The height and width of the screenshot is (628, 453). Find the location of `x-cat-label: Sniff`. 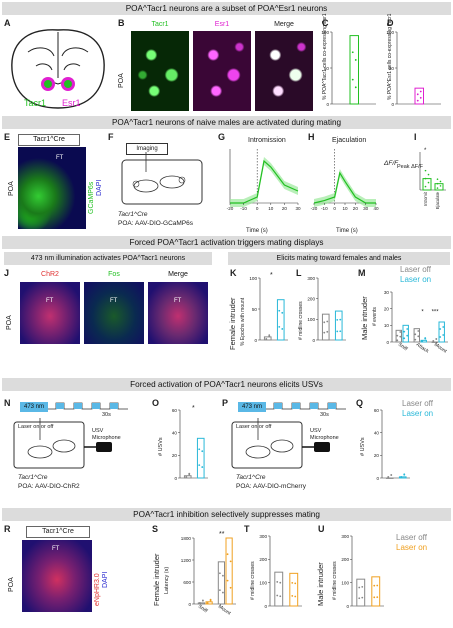

x-cat-label: Sniff is located at coordinates (403, 347).